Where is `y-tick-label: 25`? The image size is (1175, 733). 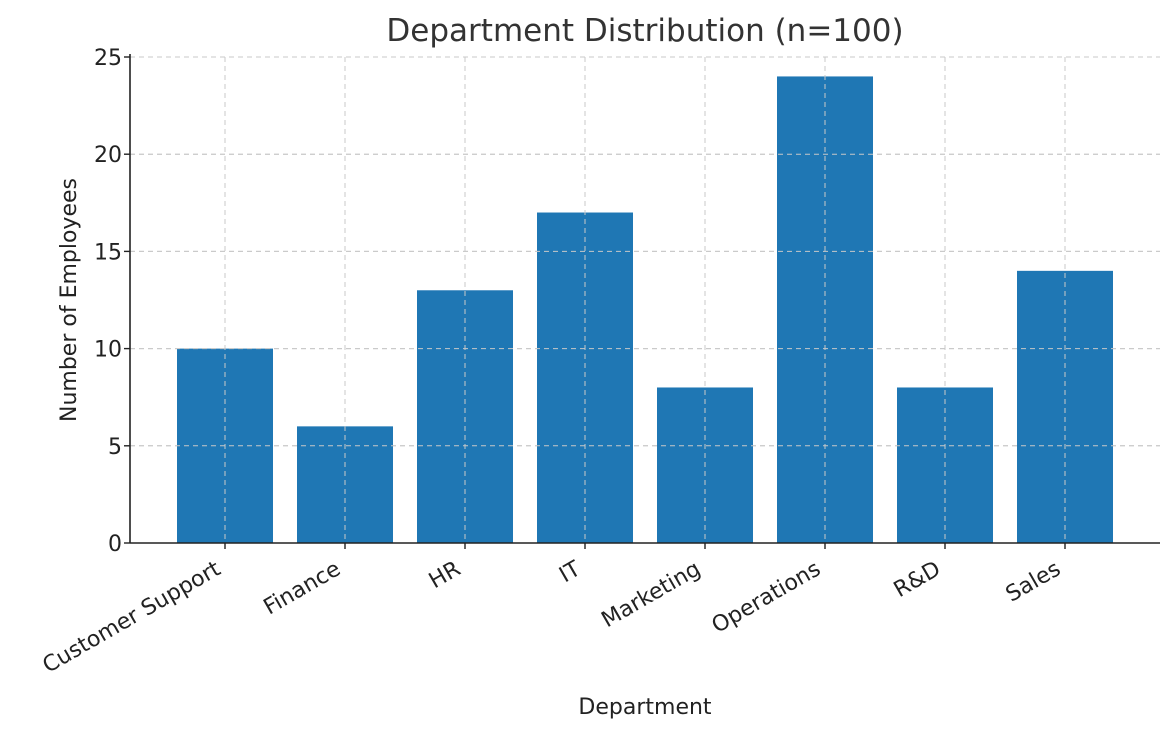 y-tick-label: 25 is located at coordinates (108, 58).